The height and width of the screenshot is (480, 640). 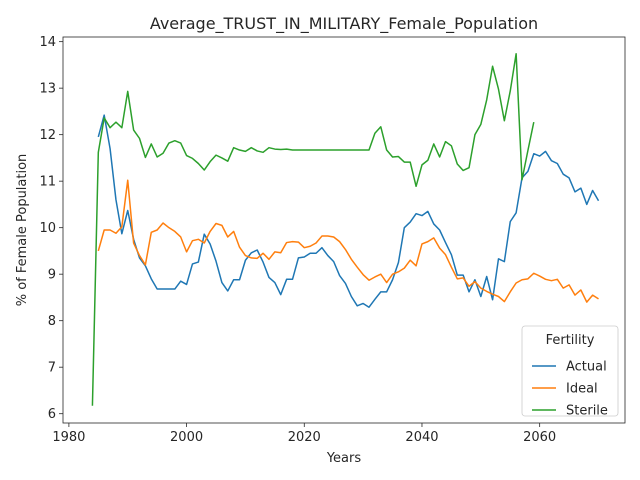 What do you see at coordinates (22, 230) in the screenshot?
I see `y-axis-title: % of Female Population` at bounding box center [22, 230].